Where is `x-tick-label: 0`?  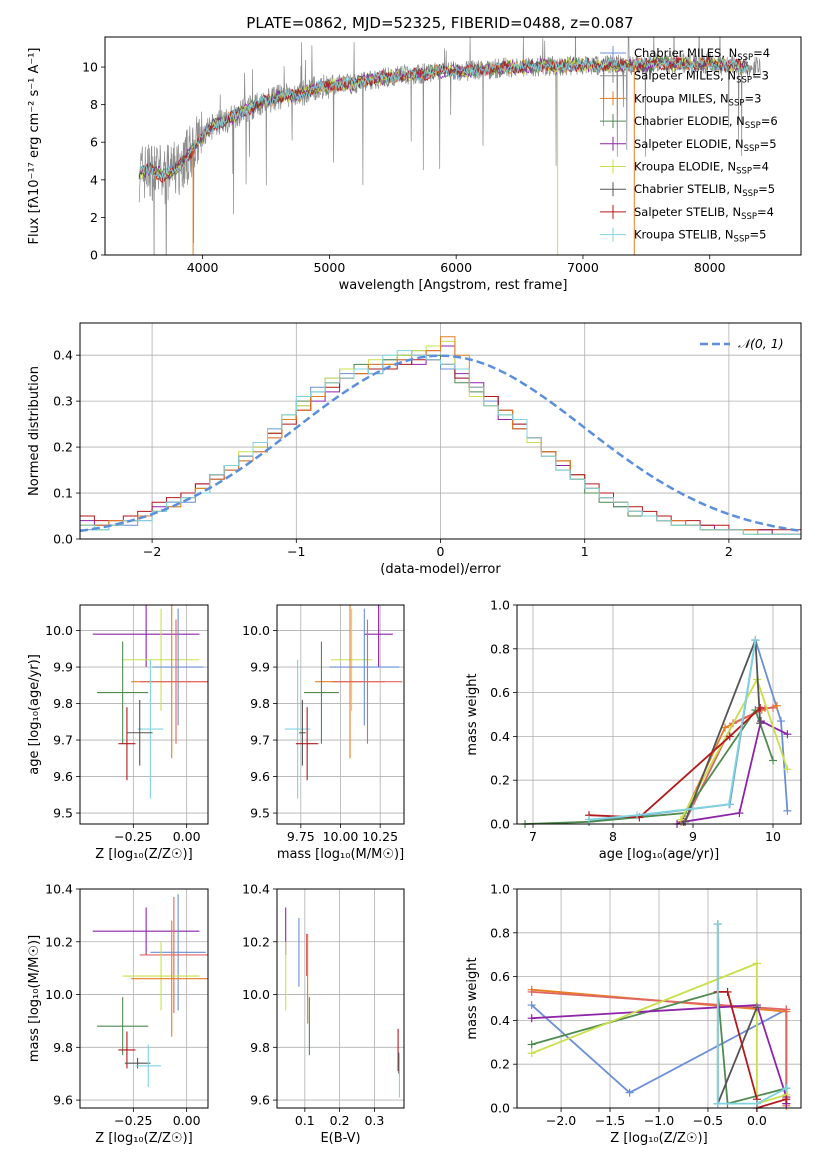
x-tick-label: 0 is located at coordinates (441, 551).